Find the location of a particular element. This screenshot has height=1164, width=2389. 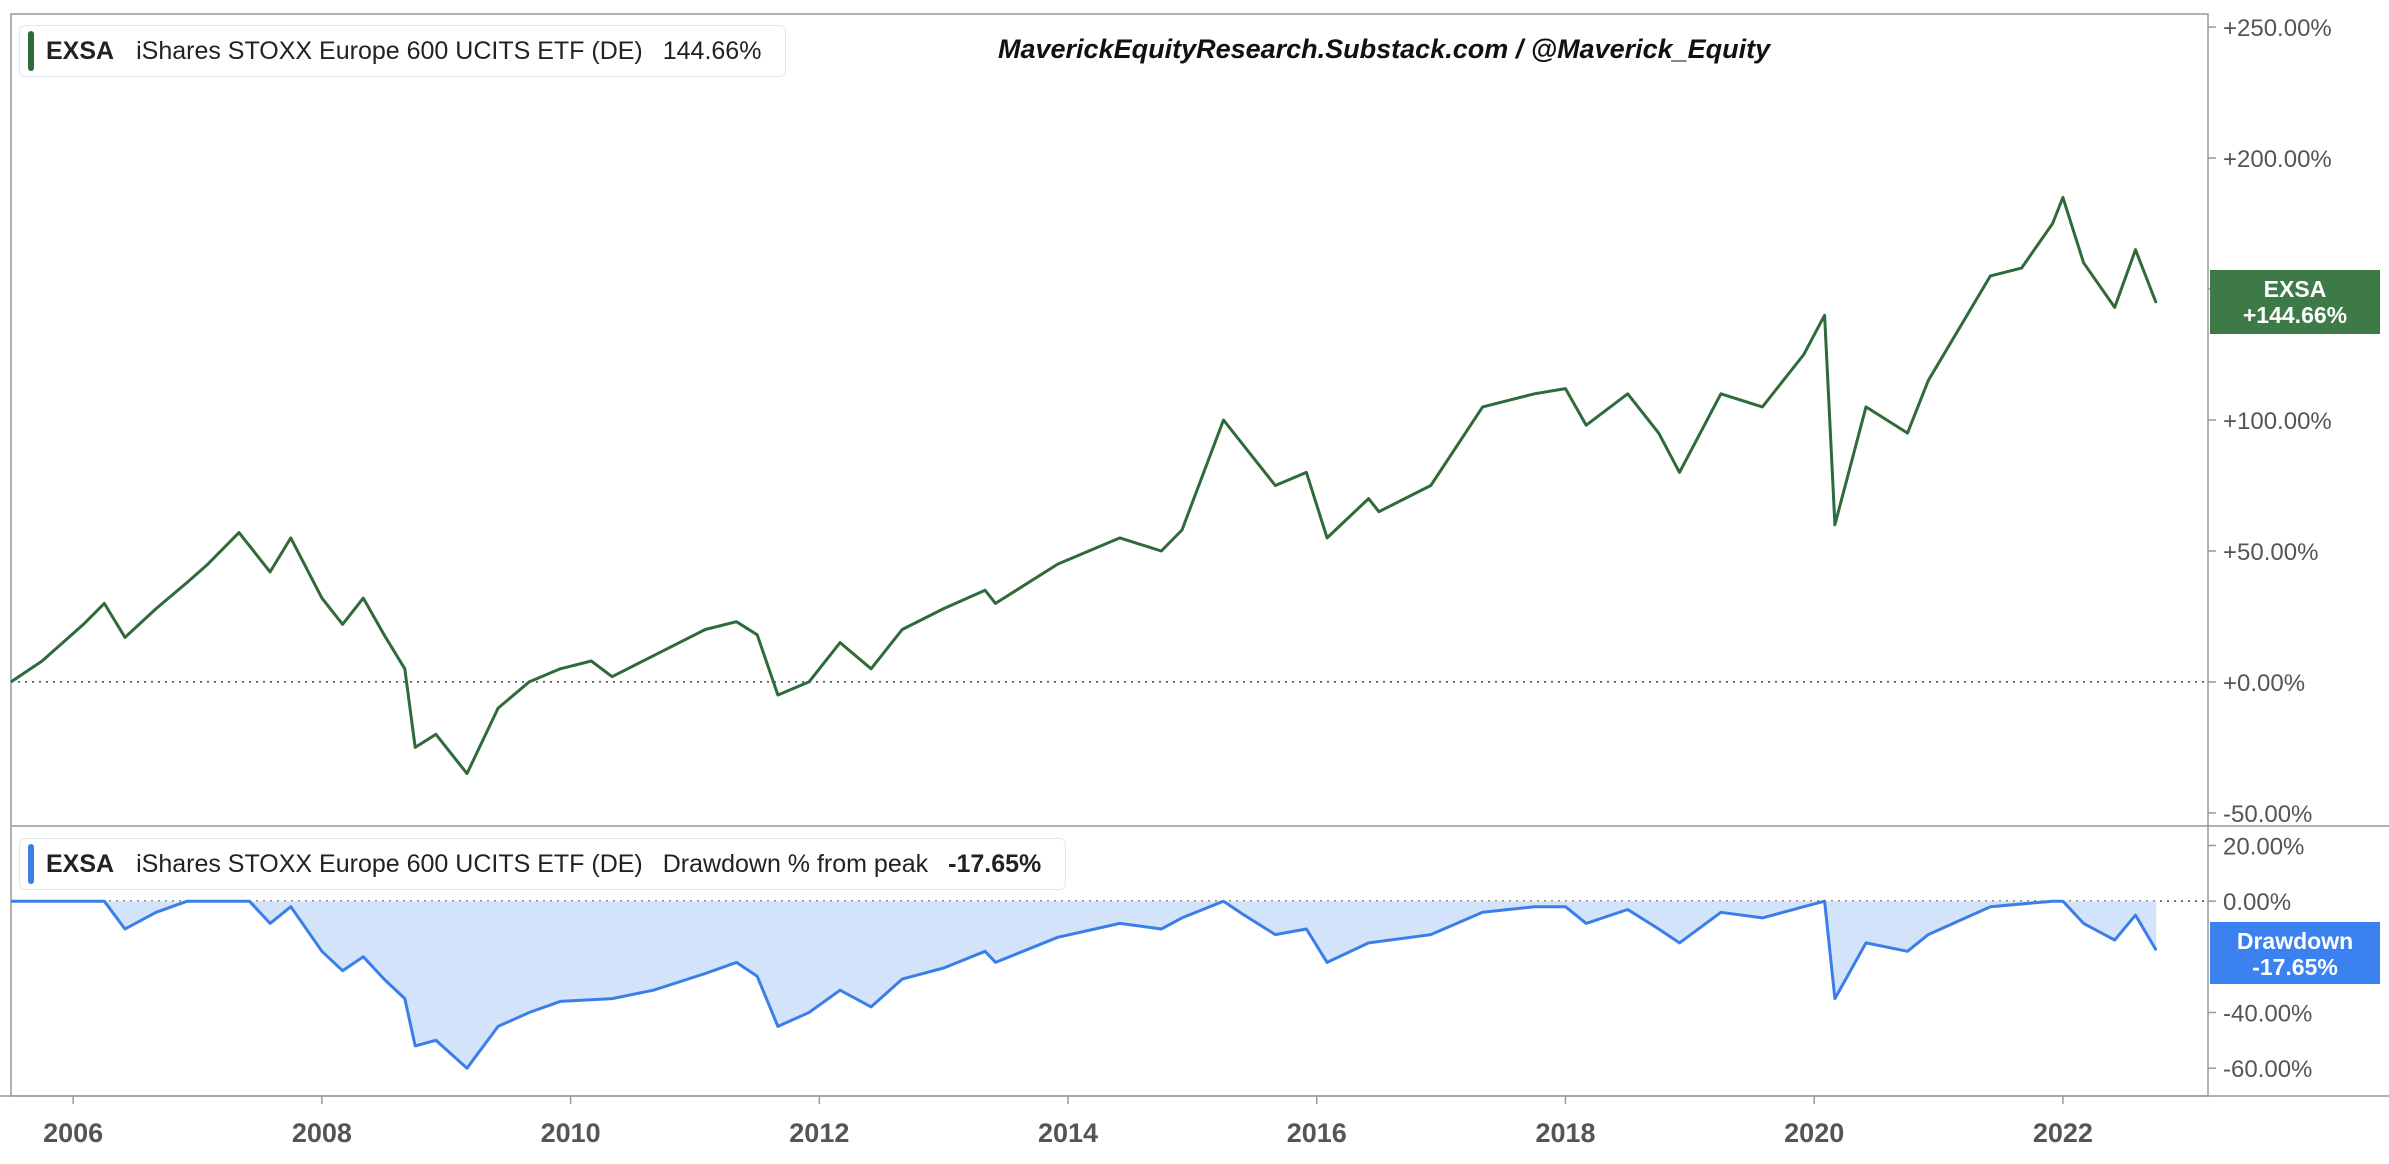

price-ytick-label: +0.00% is located at coordinates (2264, 683).